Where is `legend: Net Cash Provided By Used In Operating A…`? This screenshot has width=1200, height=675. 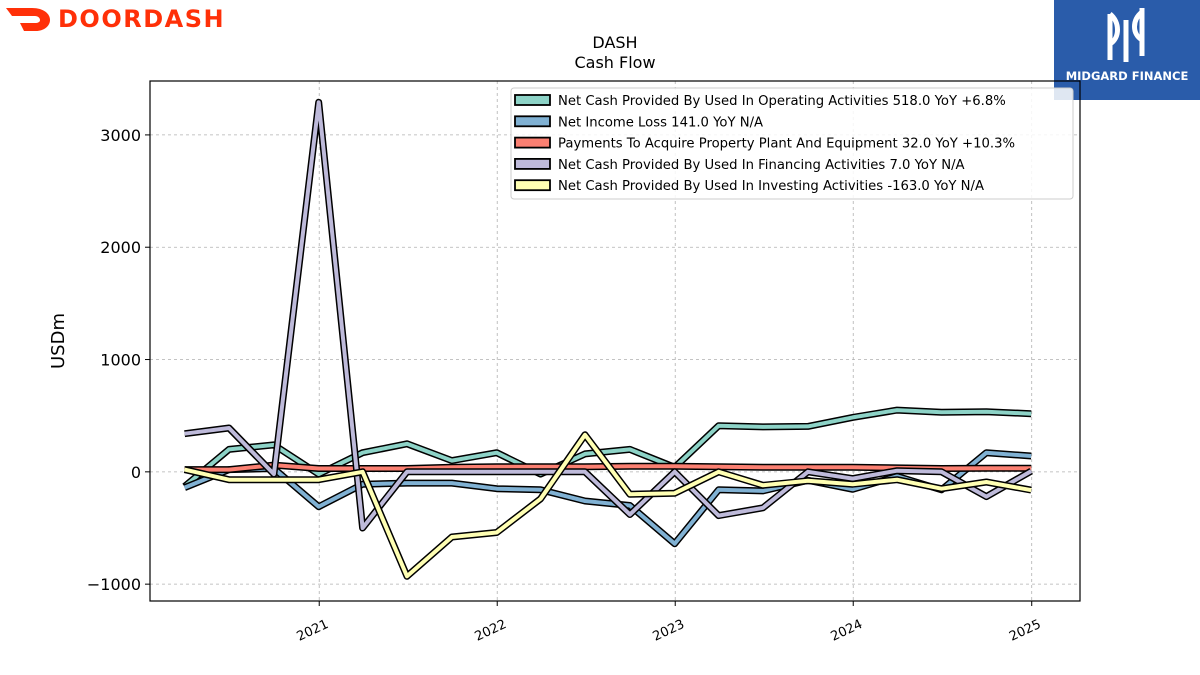
legend: Net Cash Provided By Used In Operating A… is located at coordinates (792, 143).